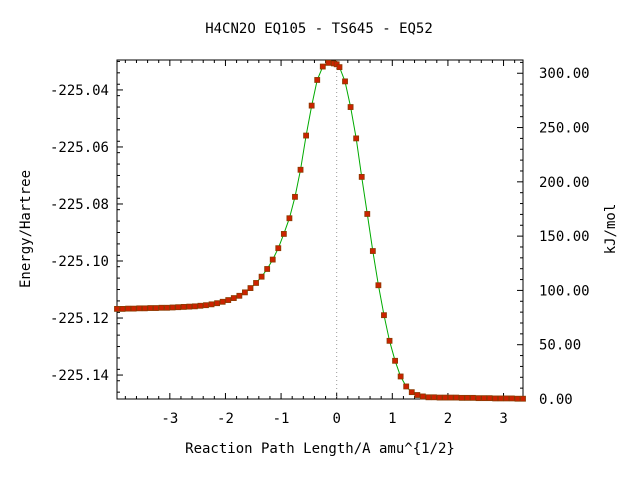 Image resolution: width=640 pixels, height=480 pixels. What do you see at coordinates (564, 291) in the screenshot?
I see `y2-tick-label: 100.00` at bounding box center [564, 291].